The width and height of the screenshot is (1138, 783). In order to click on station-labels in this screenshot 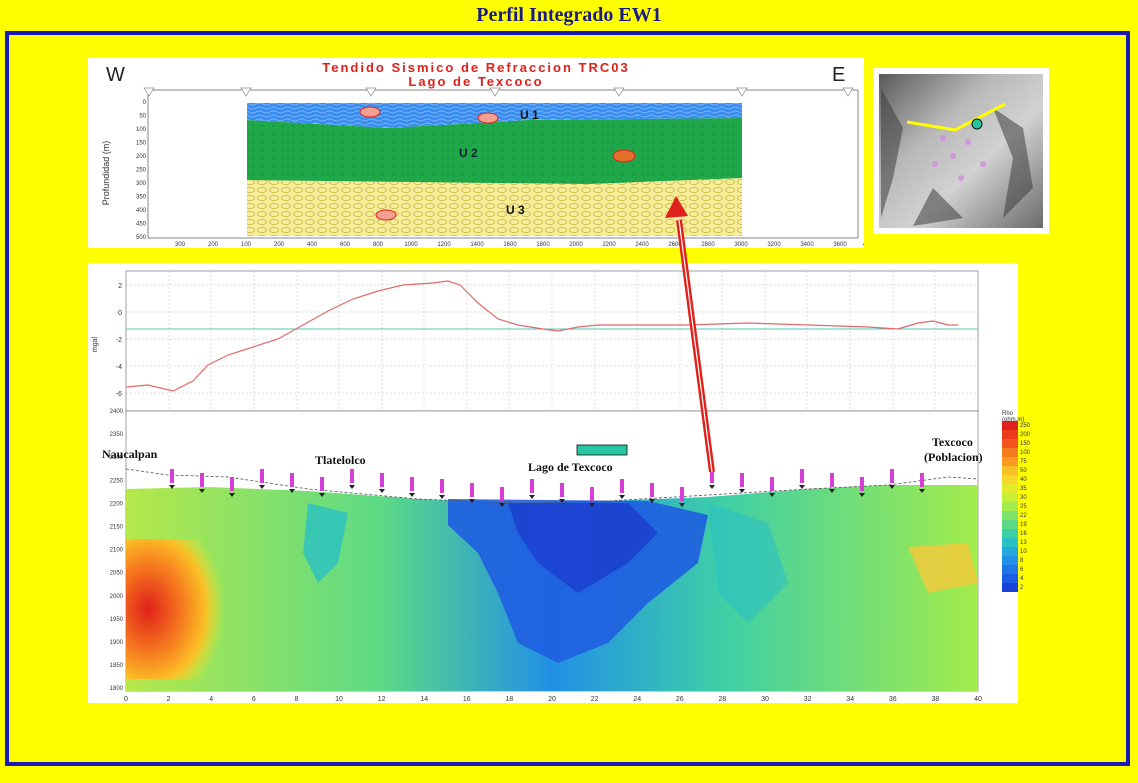, I will do `click(547, 488)`.